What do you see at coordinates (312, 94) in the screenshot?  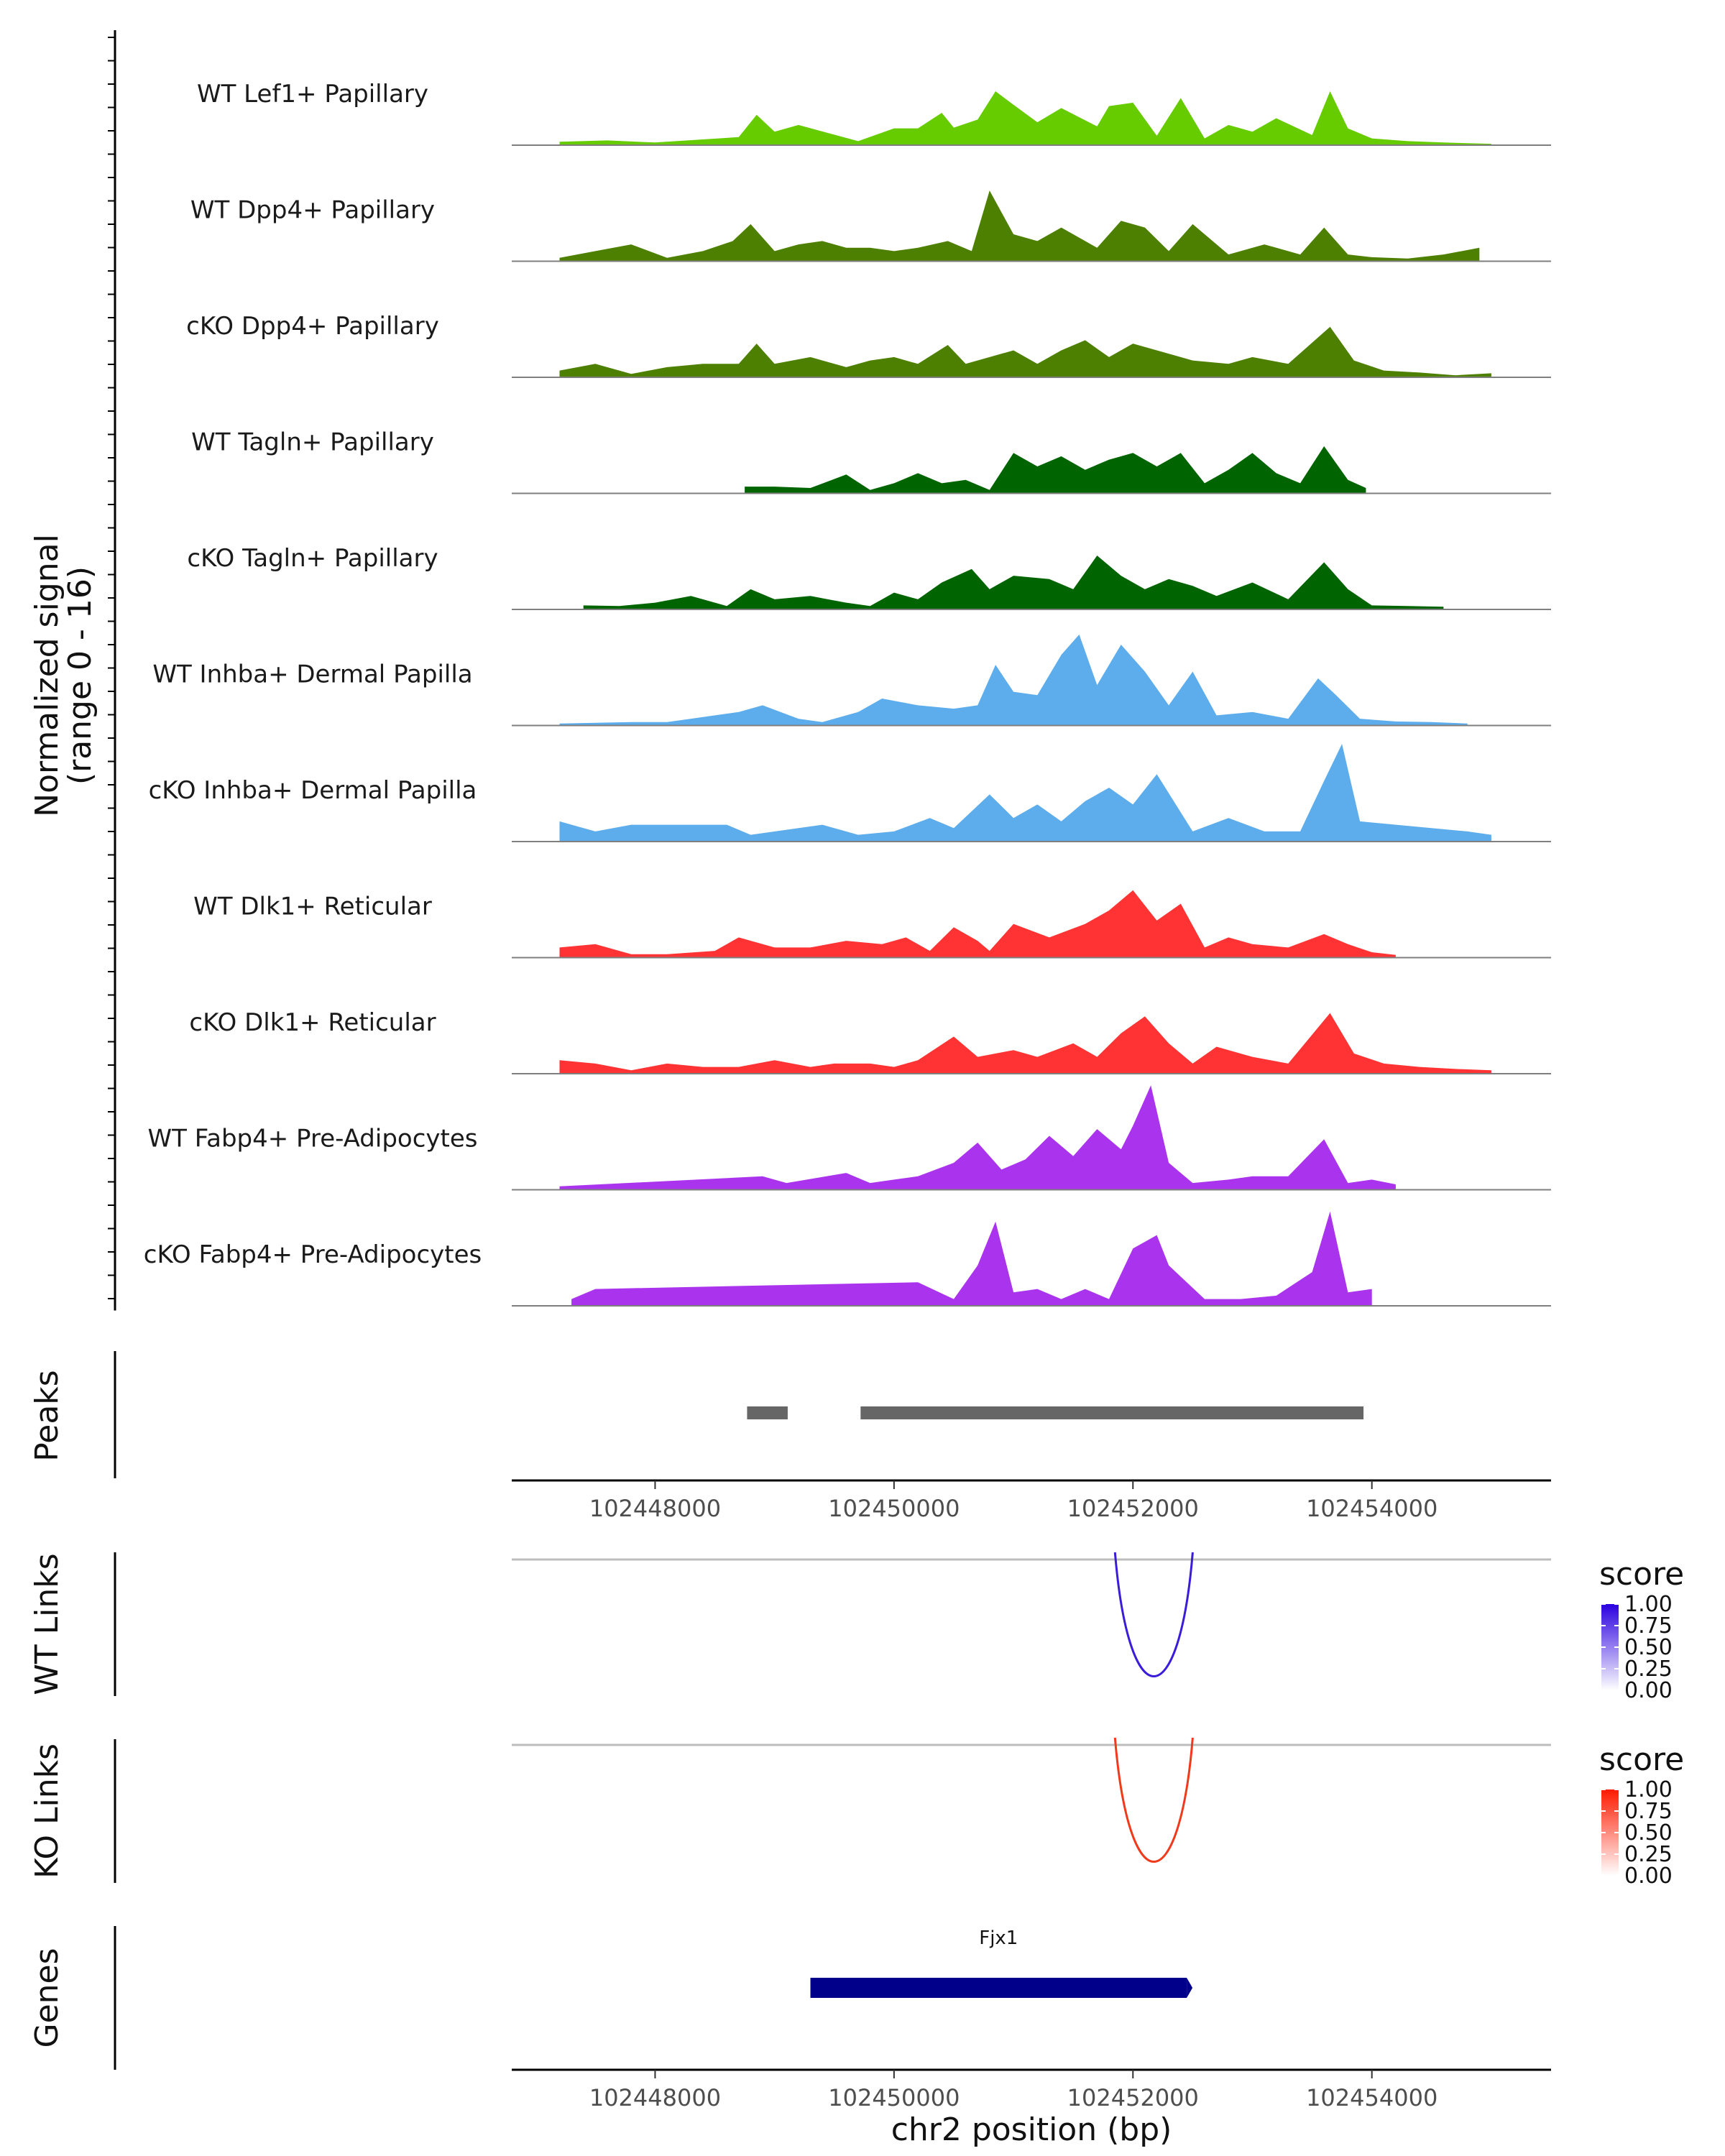 I see `track-label: WT Lef1+ Papillary` at bounding box center [312, 94].